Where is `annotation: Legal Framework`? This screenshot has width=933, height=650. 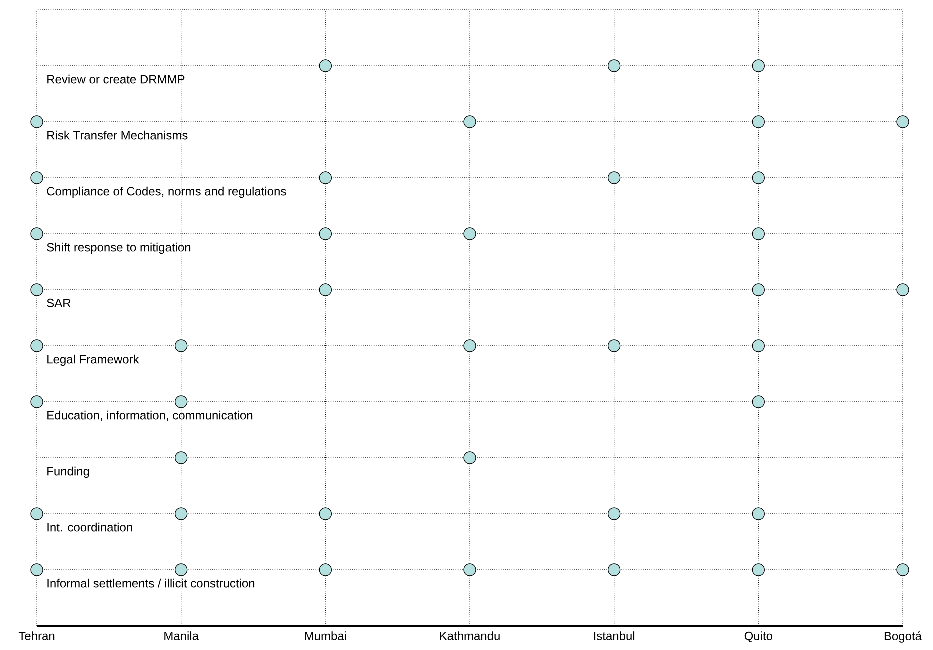
annotation: Legal Framework is located at coordinates (94, 360).